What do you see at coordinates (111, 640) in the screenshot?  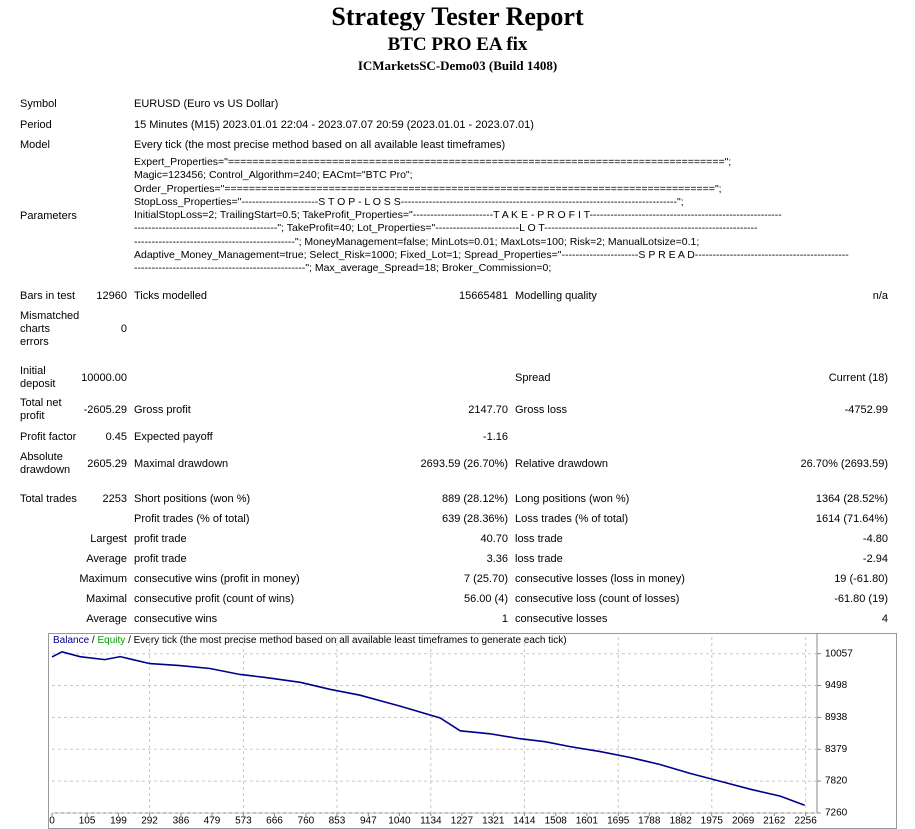 I see `legend-equity: Equity` at bounding box center [111, 640].